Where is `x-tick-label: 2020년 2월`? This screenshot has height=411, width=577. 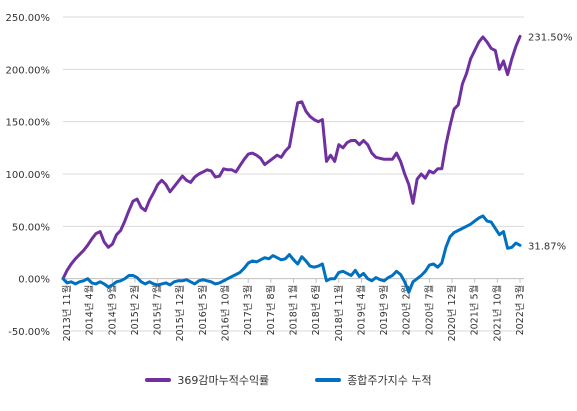 x-tick-label: 2020년 2월 is located at coordinates (407, 310).